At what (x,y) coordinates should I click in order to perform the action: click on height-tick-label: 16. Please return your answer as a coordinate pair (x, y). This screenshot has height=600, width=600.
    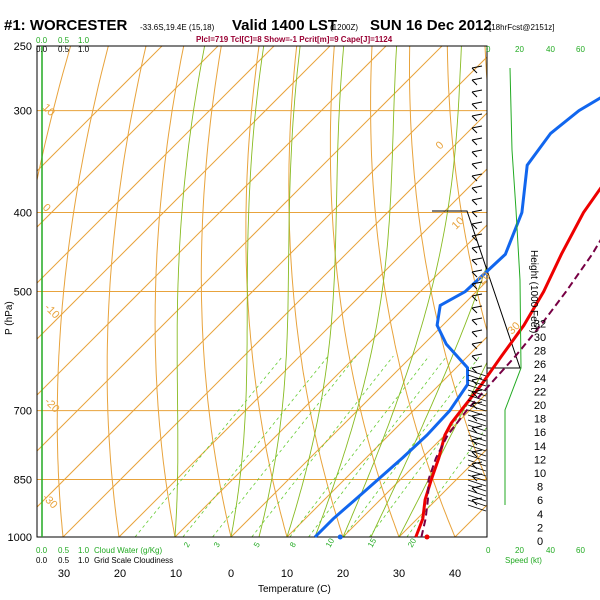
    Looking at the image, I should click on (540, 433).